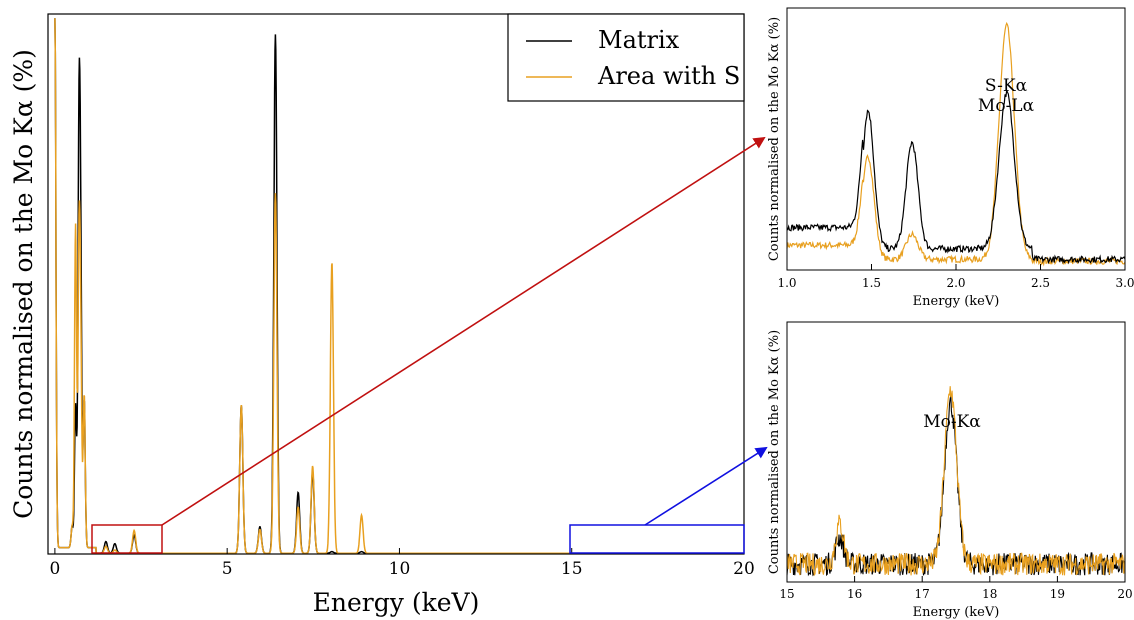 This screenshot has height=620, width=1134. Describe the element at coordinates (871, 283) in the screenshot. I see `inset-low-x-tick-label: 1.5` at that location.